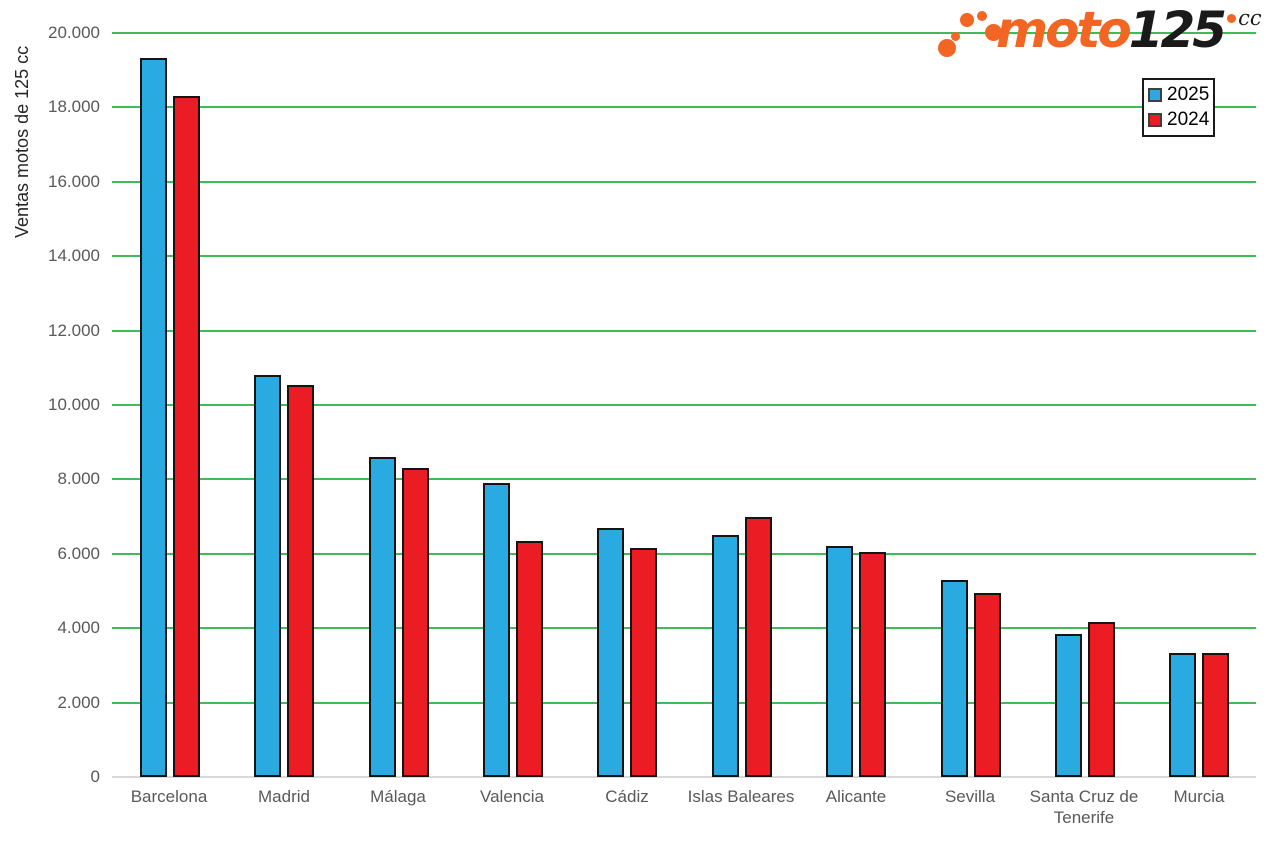 Image resolution: width=1280 pixels, height=853 pixels. Describe the element at coordinates (1188, 119) in the screenshot. I see `legend-label: 2024` at that location.